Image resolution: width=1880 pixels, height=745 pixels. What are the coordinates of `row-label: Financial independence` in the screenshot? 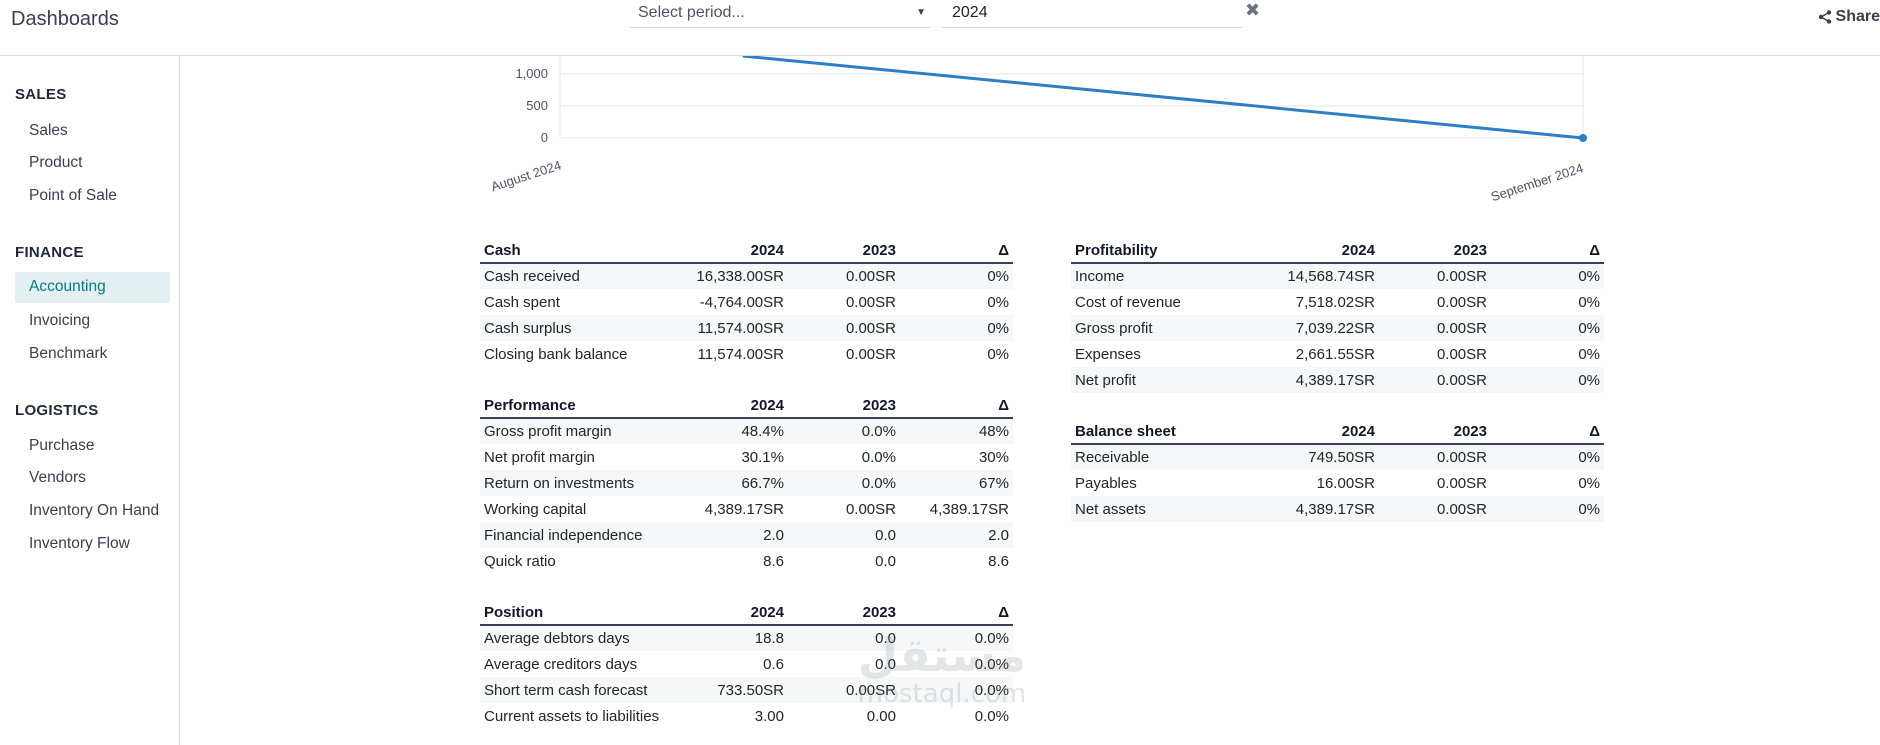 It's located at (578, 535).